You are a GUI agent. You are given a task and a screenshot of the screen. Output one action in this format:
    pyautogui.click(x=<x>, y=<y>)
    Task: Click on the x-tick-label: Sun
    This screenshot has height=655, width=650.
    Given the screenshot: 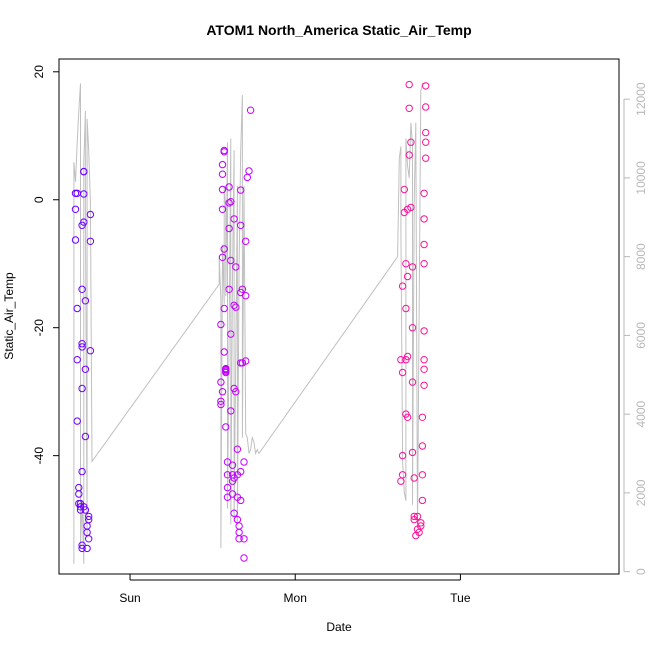 What is the action you would take?
    pyautogui.click(x=129, y=598)
    